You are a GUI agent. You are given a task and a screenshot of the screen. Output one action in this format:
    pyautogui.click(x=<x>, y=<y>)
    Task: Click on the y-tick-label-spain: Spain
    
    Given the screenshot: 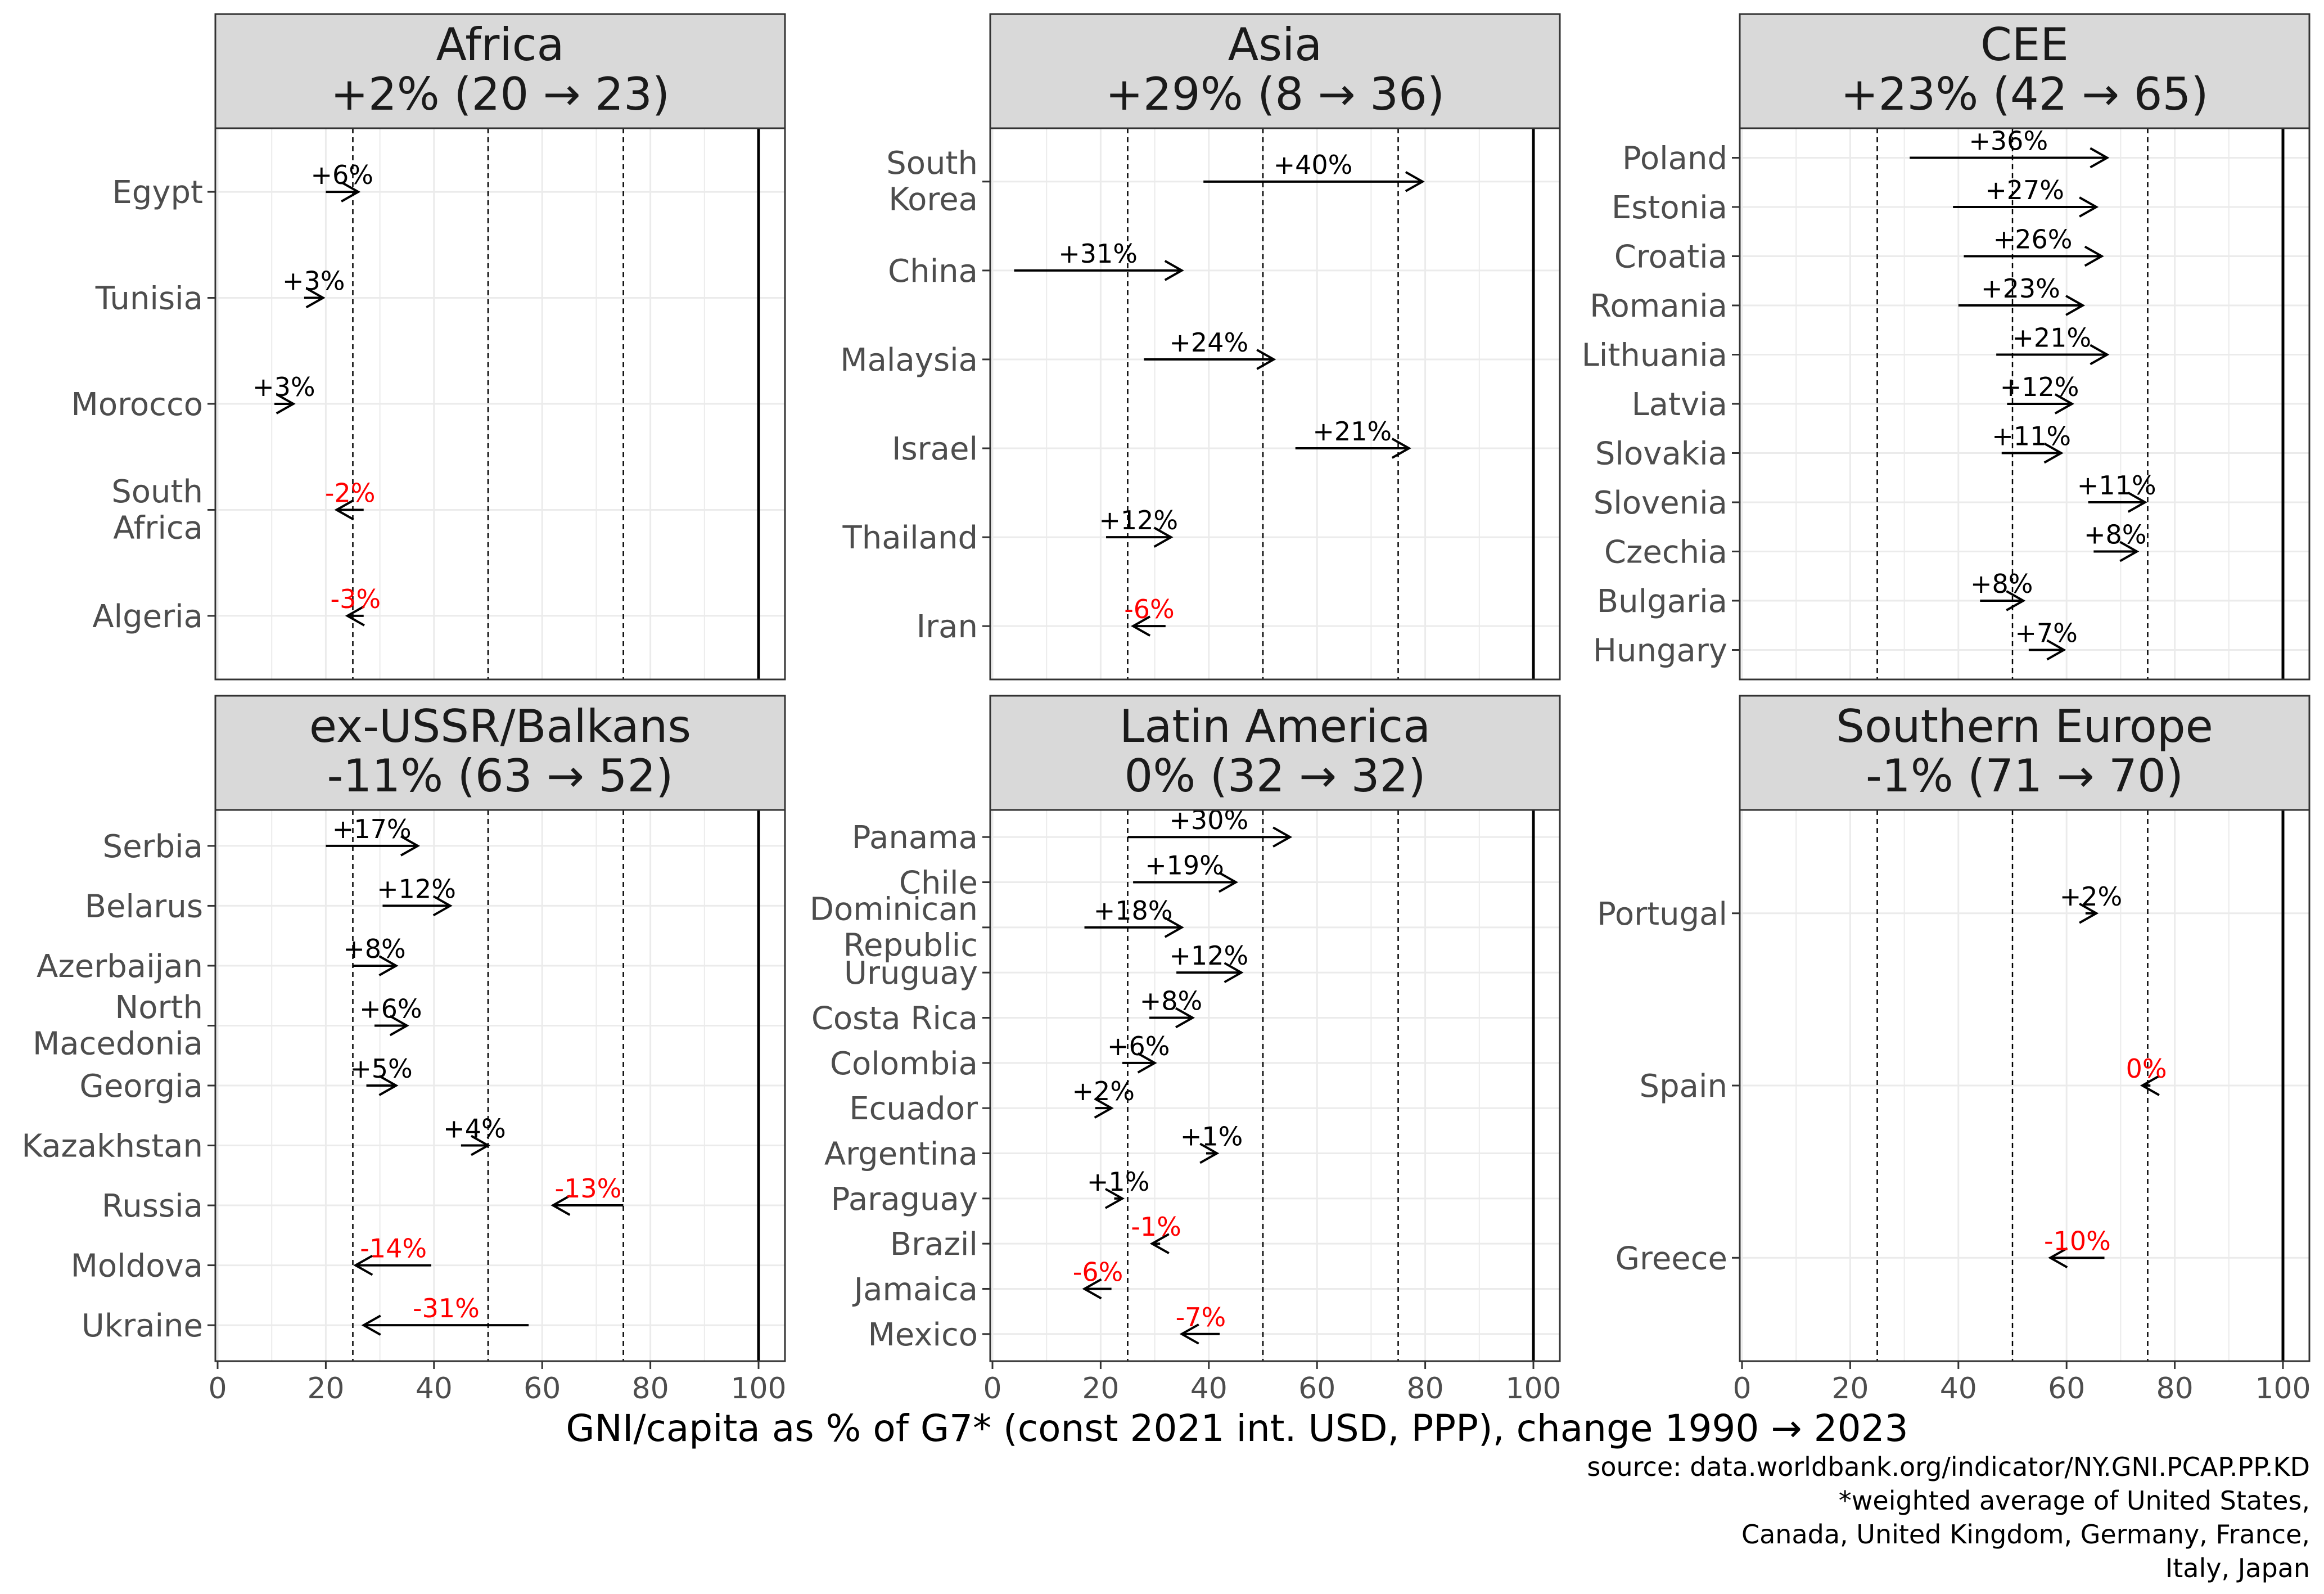 What is the action you would take?
    pyautogui.click(x=1683, y=1086)
    